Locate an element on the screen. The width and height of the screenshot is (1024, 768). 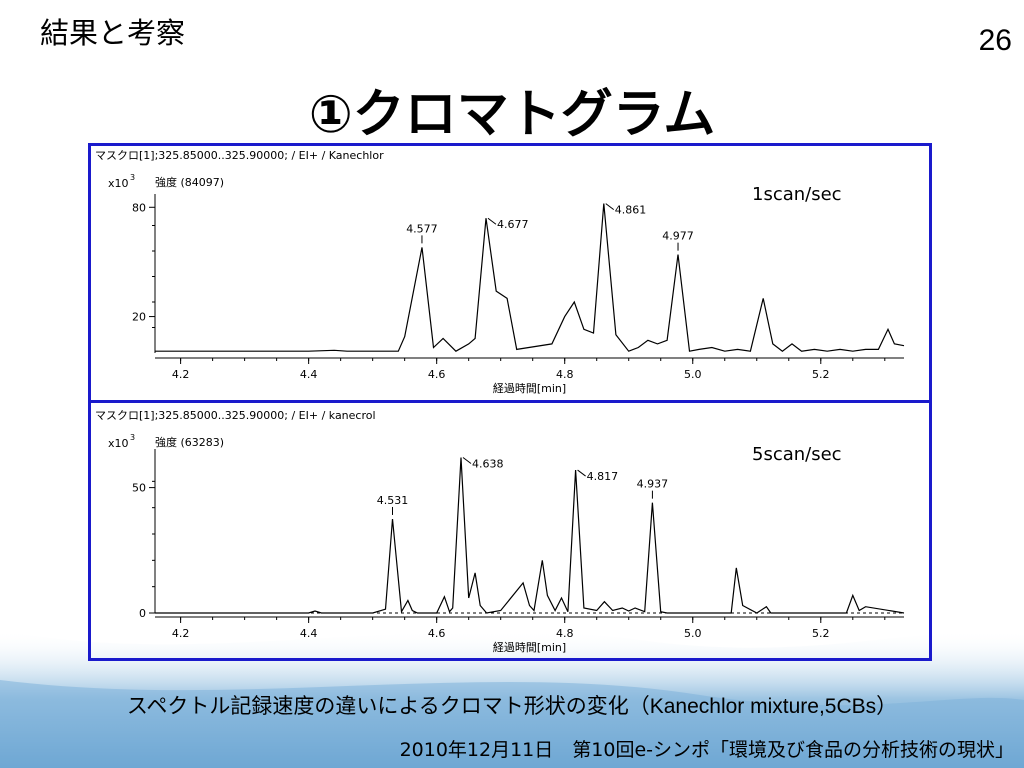
chart-divider is located at coordinates (510, 401).